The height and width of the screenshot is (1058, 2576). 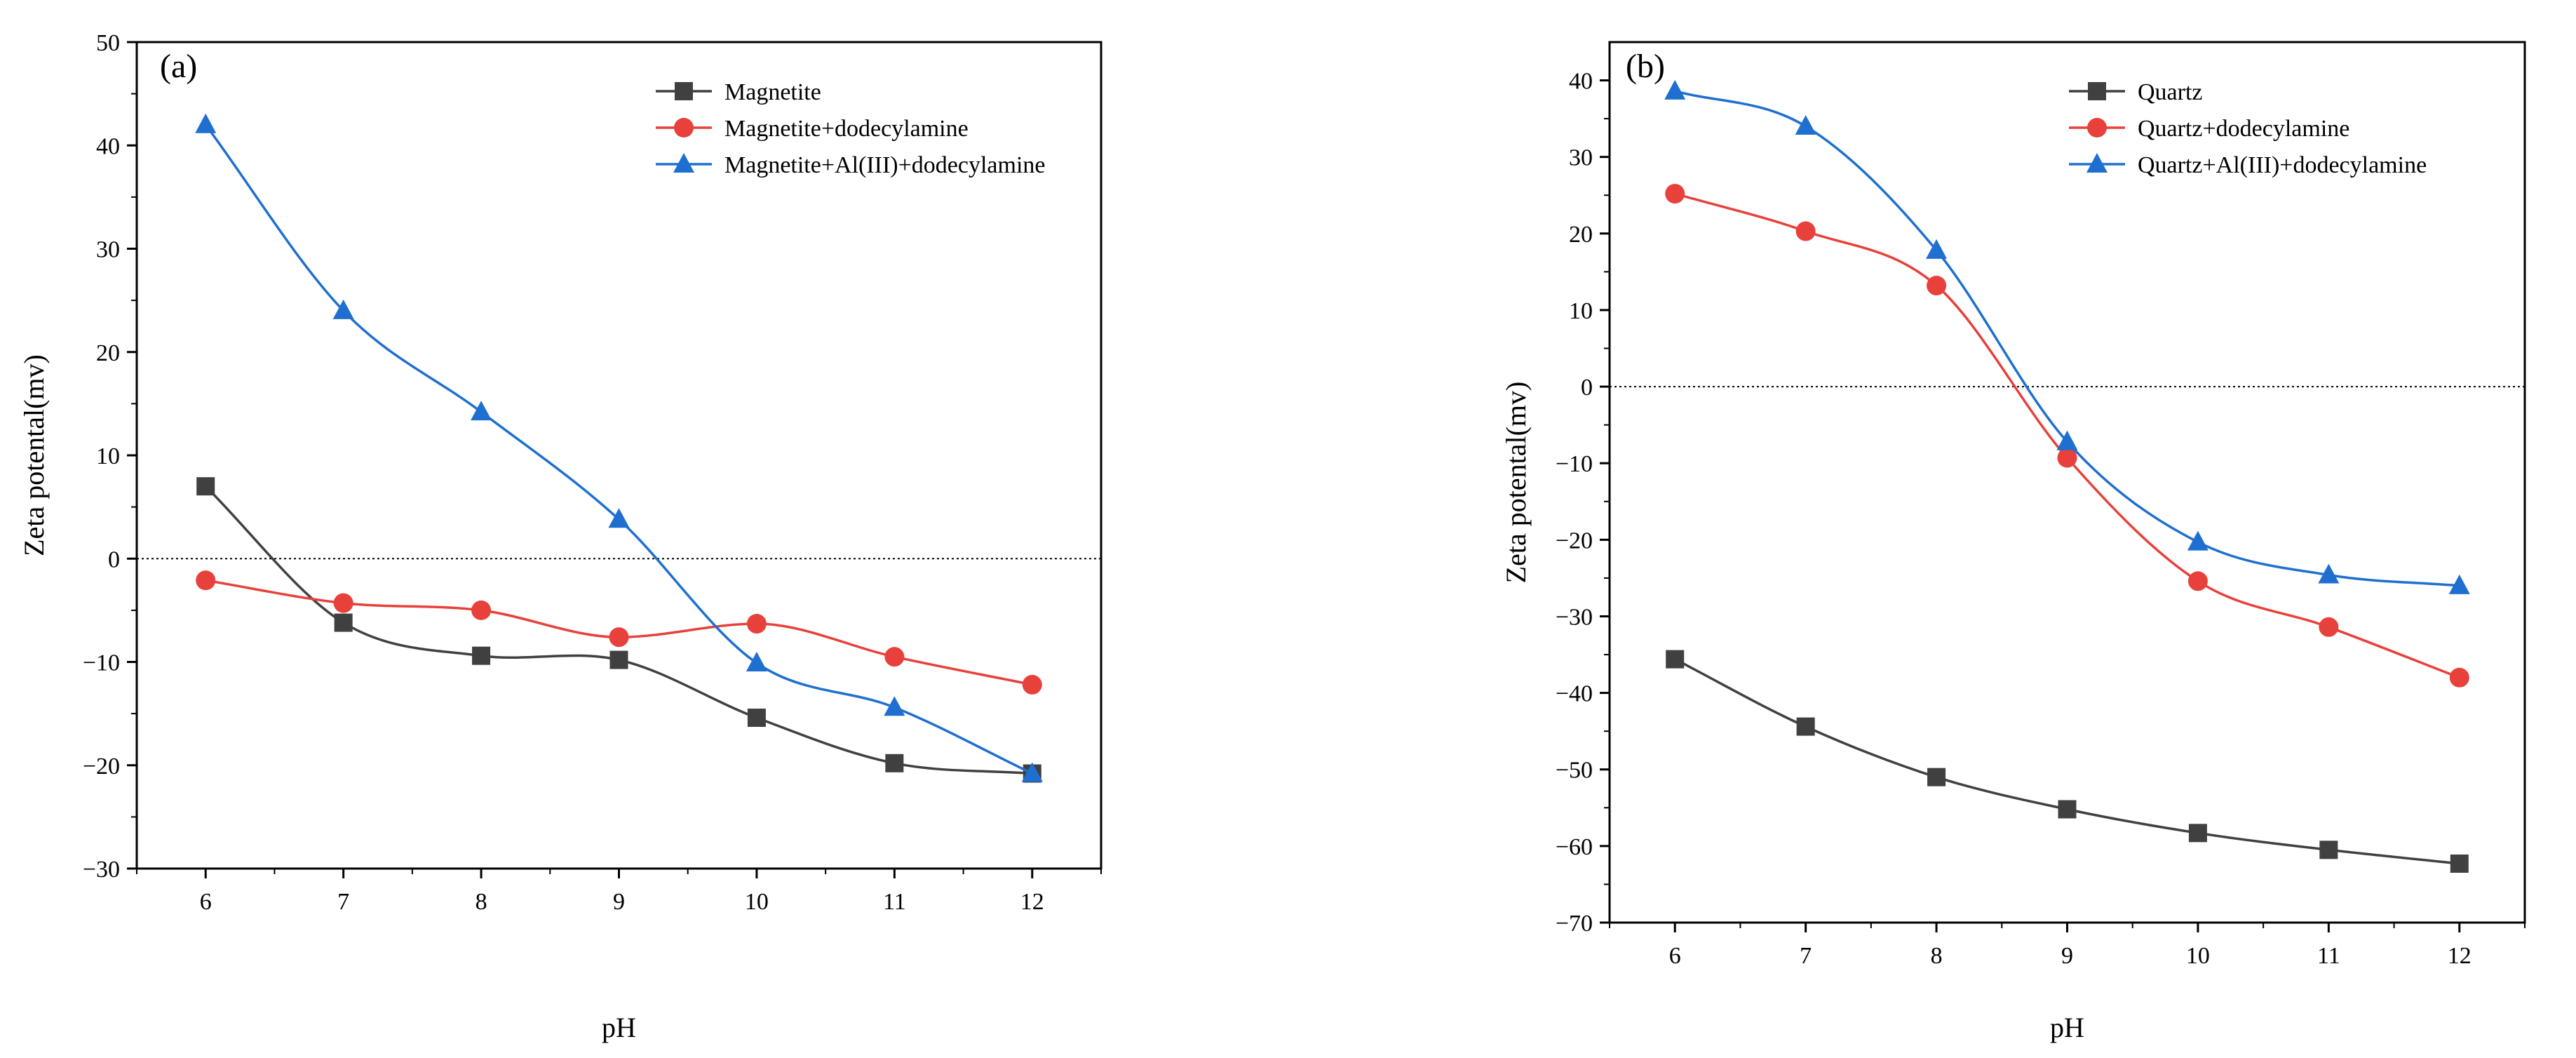 What do you see at coordinates (1645, 66) in the screenshot?
I see `panel-label: (b)` at bounding box center [1645, 66].